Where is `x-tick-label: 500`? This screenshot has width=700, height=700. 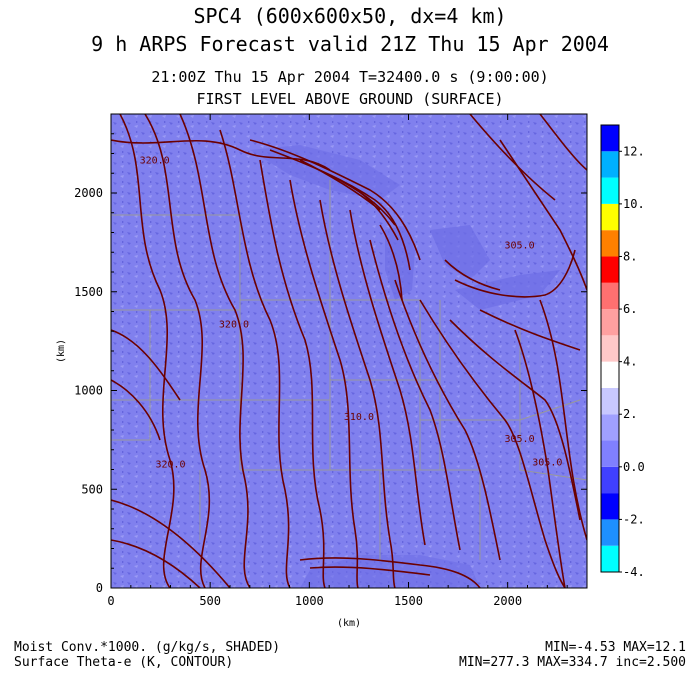
x-tick-label: 500 is located at coordinates (210, 601).